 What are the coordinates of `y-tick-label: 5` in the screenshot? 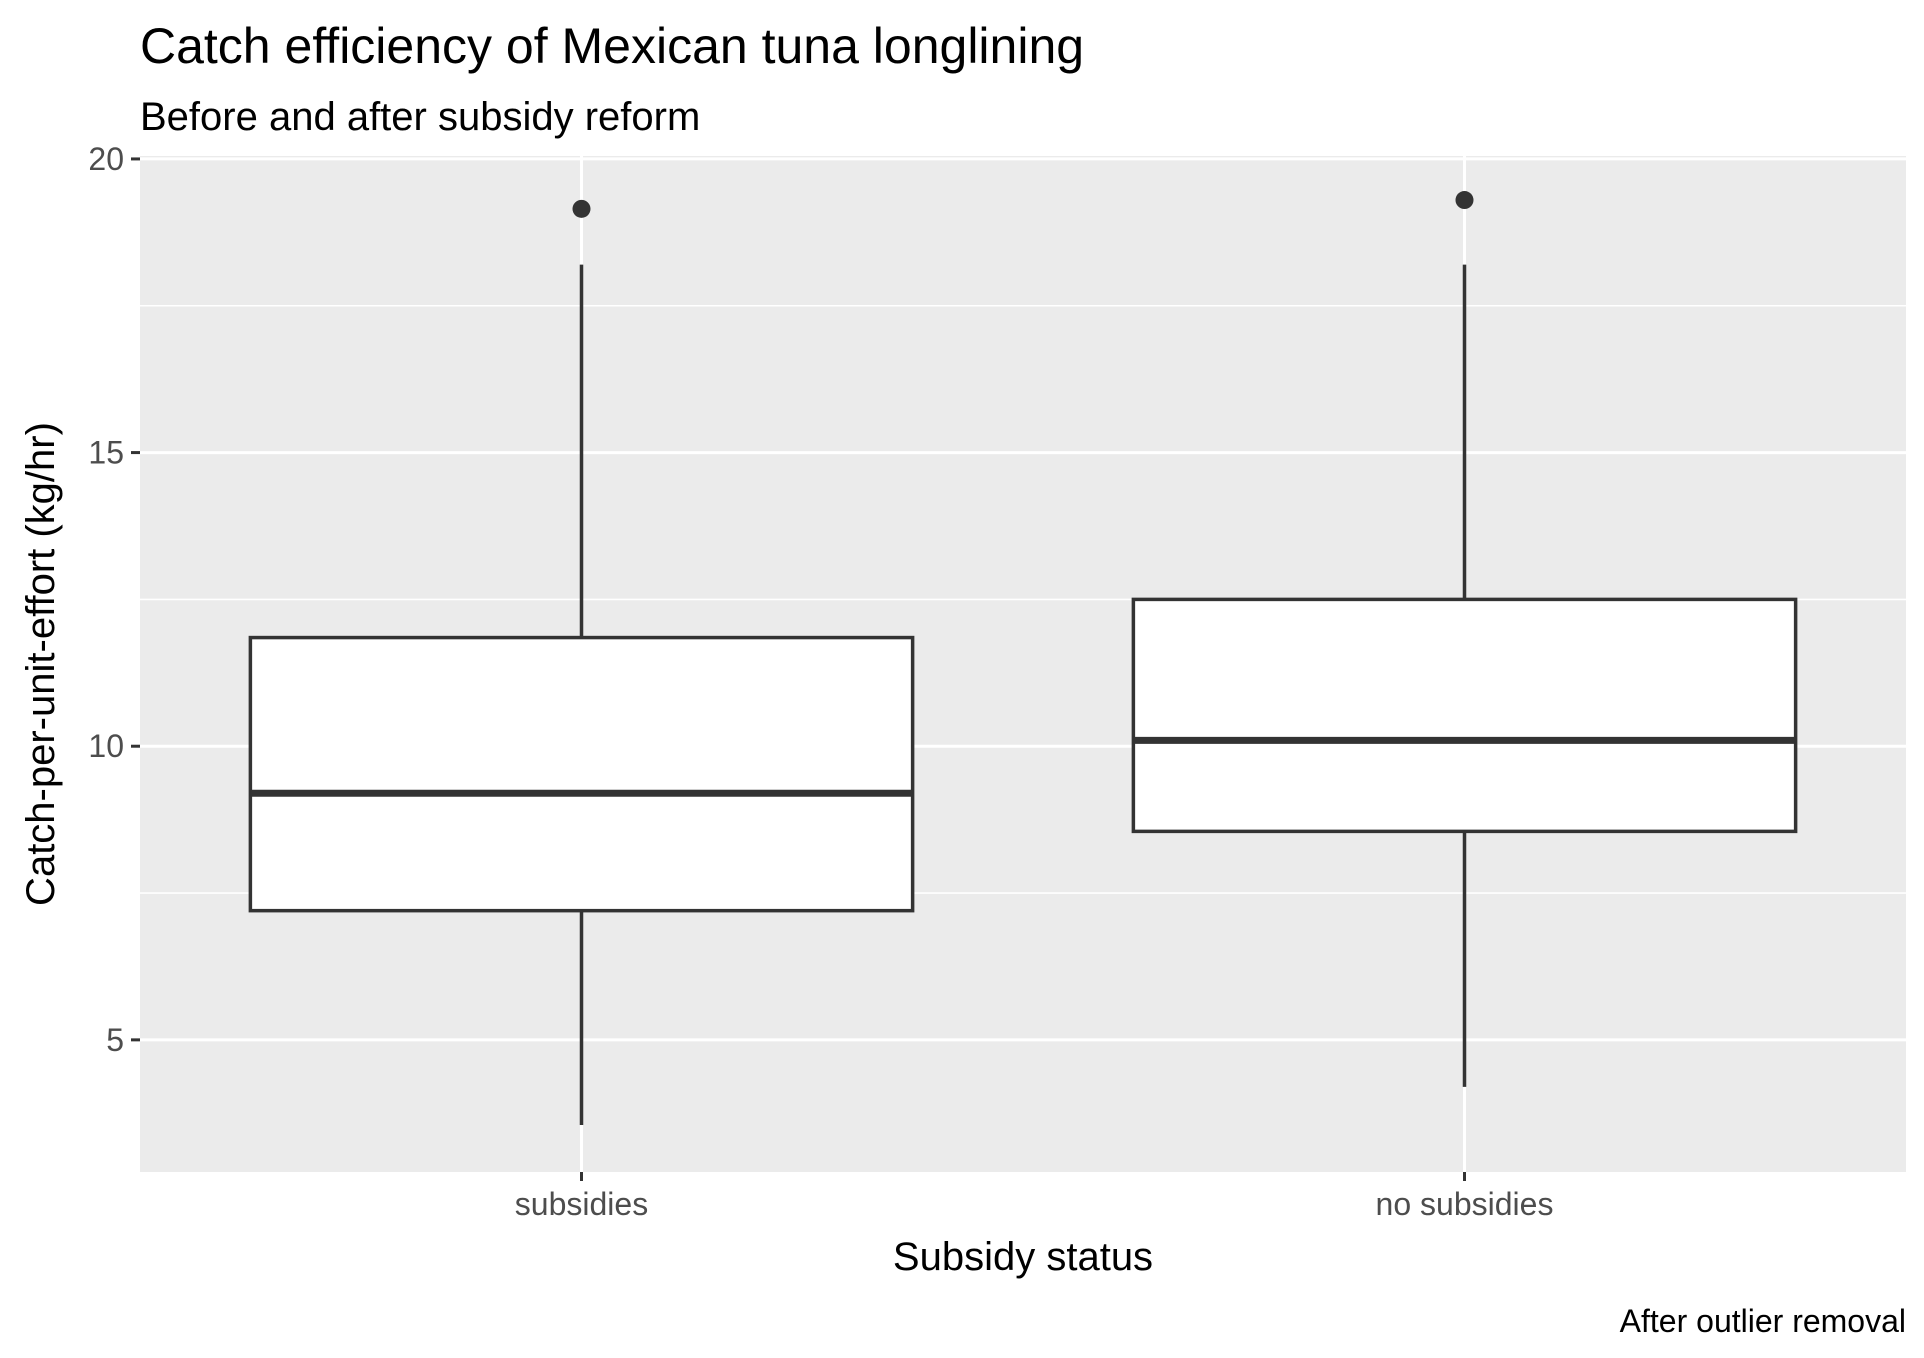 It's located at (115, 1040).